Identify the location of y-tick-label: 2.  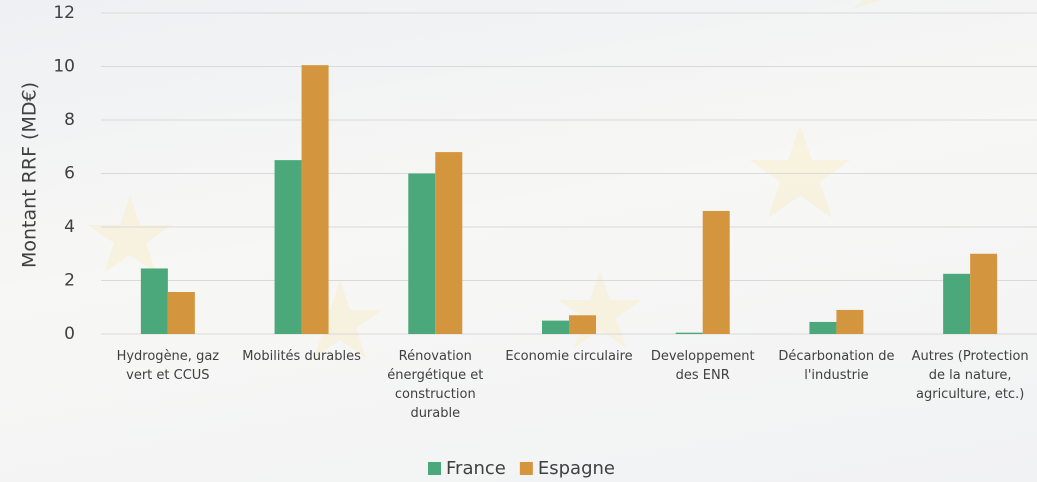
(69, 281).